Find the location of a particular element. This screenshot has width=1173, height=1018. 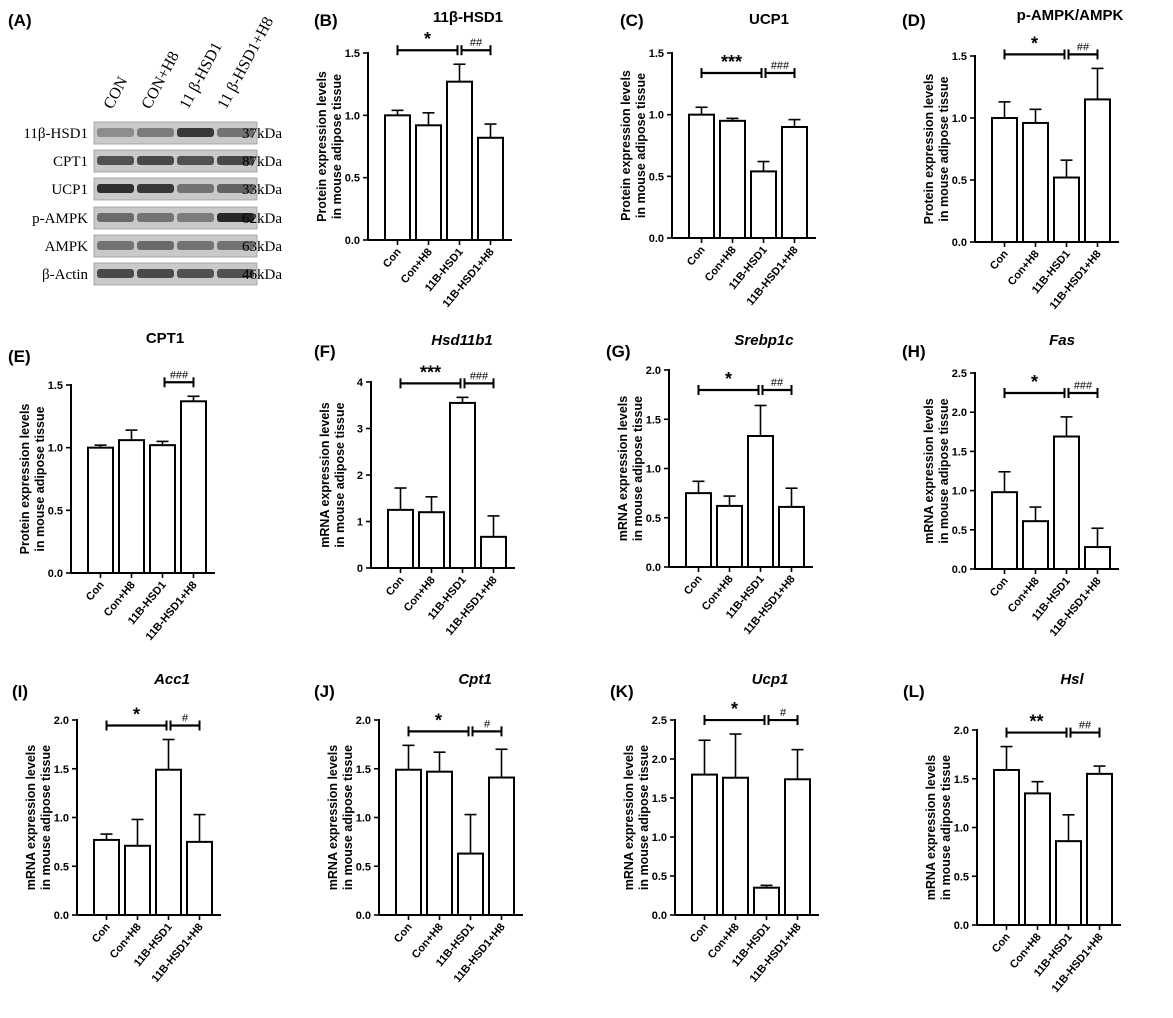

y-tick-label: 1 is located at coordinates (360, 523).